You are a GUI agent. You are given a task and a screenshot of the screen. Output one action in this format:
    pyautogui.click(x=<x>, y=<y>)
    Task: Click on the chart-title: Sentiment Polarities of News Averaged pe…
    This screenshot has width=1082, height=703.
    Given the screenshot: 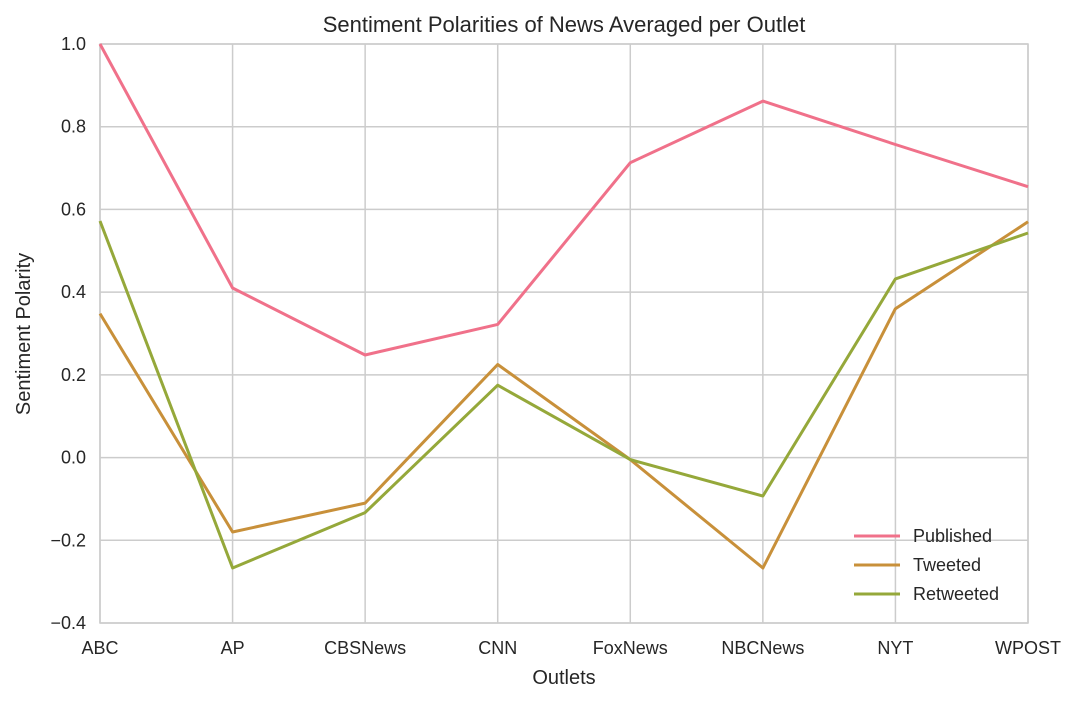 What is the action you would take?
    pyautogui.click(x=564, y=24)
    